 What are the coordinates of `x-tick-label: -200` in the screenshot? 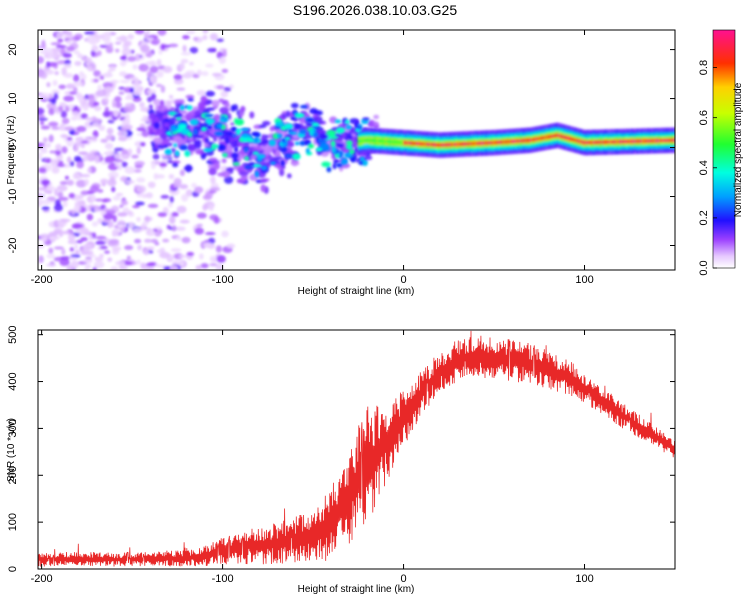 It's located at (42, 579).